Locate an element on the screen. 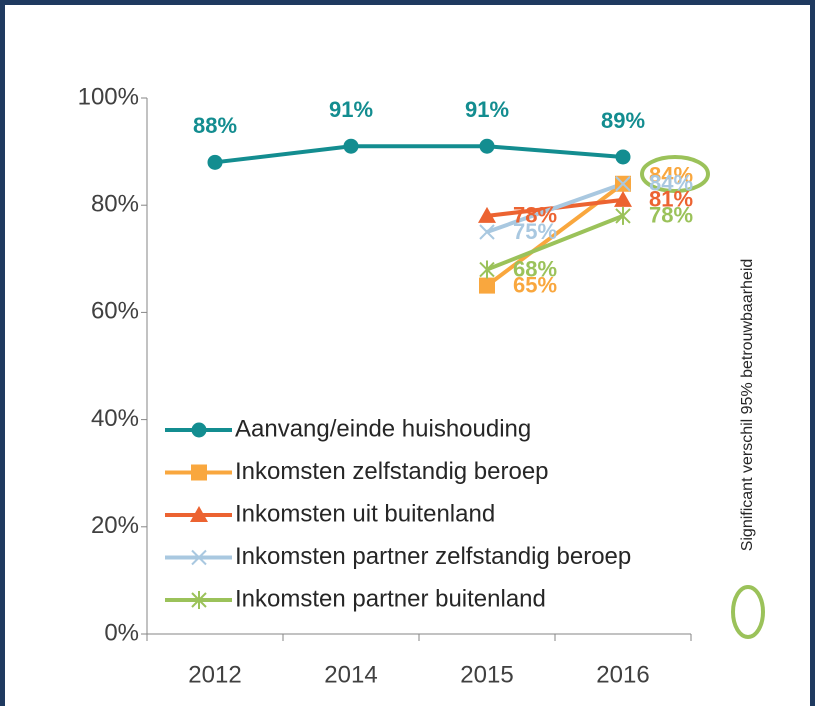 The width and height of the screenshot is (815, 706). annotation: Significant verschil 95% betrouwbaarheid is located at coordinates (747, 405).